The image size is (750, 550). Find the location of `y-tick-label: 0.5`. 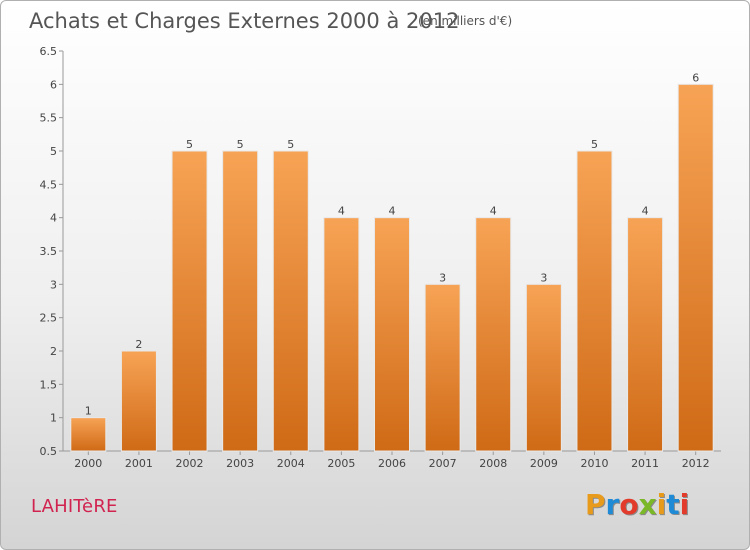

y-tick-label: 0.5 is located at coordinates (49, 451).